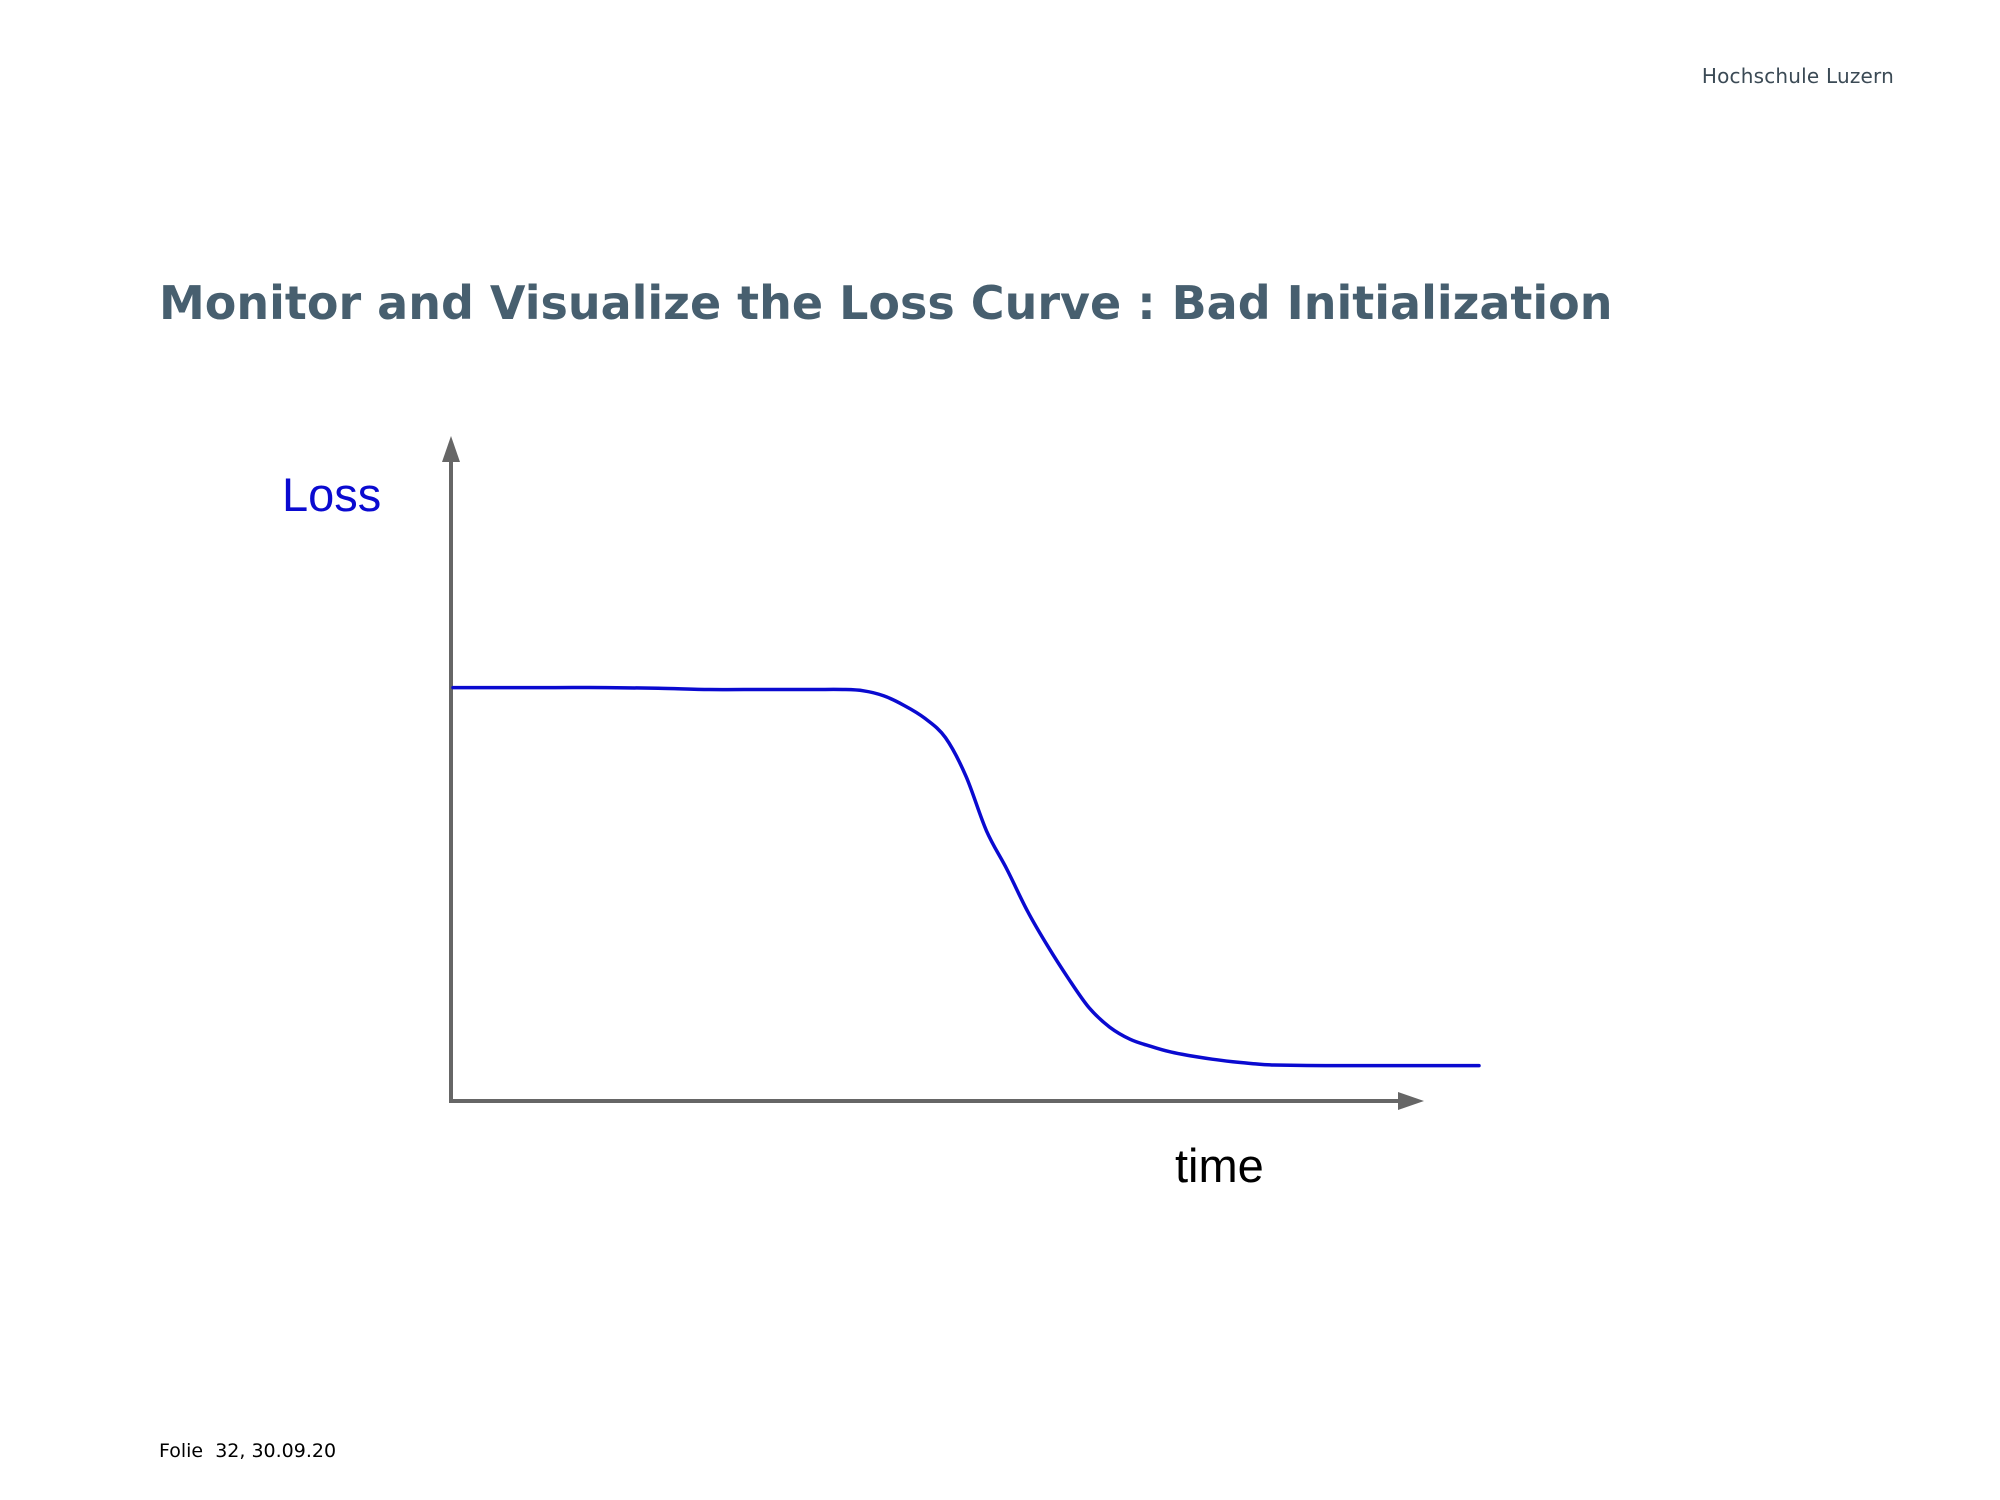  Describe the element at coordinates (1797, 76) in the screenshot. I see `brand-logo-text: Hochschule Luzern` at that location.